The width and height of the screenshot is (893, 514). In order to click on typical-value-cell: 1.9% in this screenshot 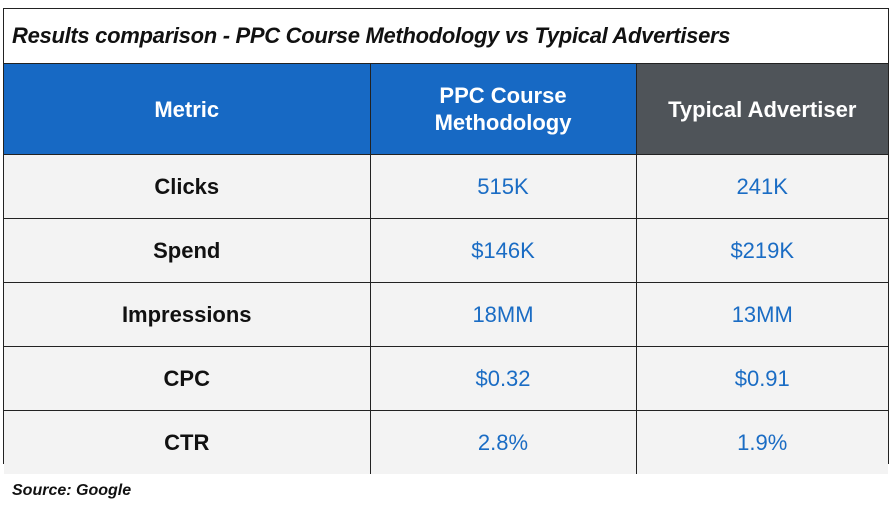, I will do `click(762, 442)`.